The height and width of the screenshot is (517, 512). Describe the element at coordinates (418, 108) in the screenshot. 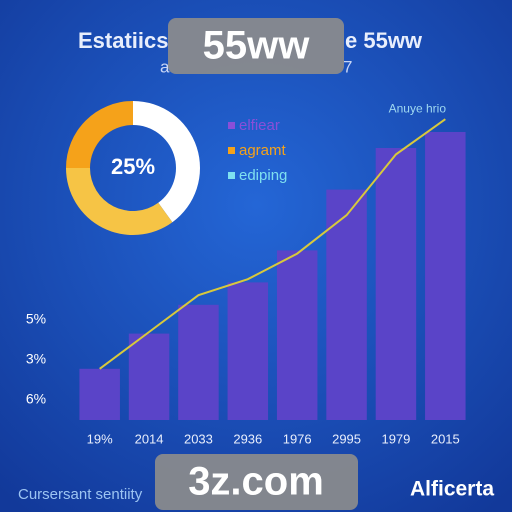

I see `annotation: Anuye hrio` at that location.